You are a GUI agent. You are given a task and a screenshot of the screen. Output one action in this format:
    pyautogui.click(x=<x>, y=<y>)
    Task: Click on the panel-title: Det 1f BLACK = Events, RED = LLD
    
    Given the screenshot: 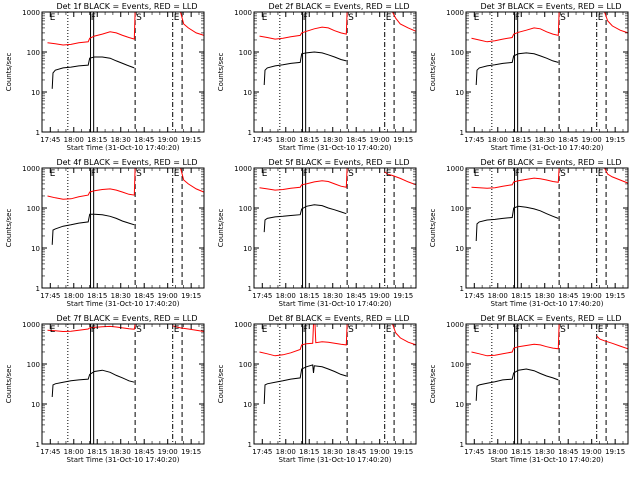 What is the action you would take?
    pyautogui.click(x=126, y=6)
    